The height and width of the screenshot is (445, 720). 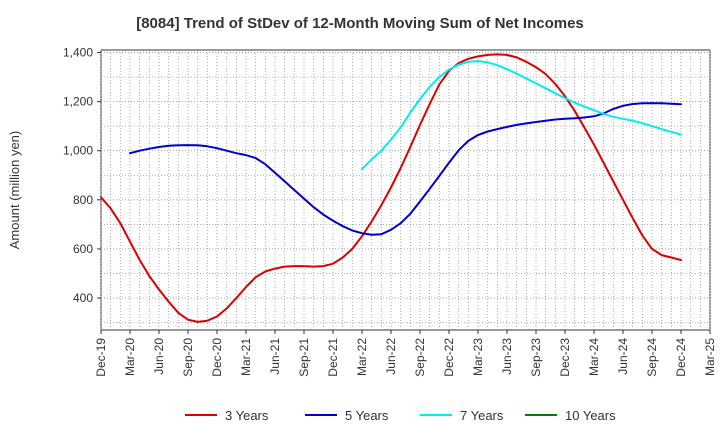 I want to click on x-tick-label: Sep-20, so click(x=188, y=357).